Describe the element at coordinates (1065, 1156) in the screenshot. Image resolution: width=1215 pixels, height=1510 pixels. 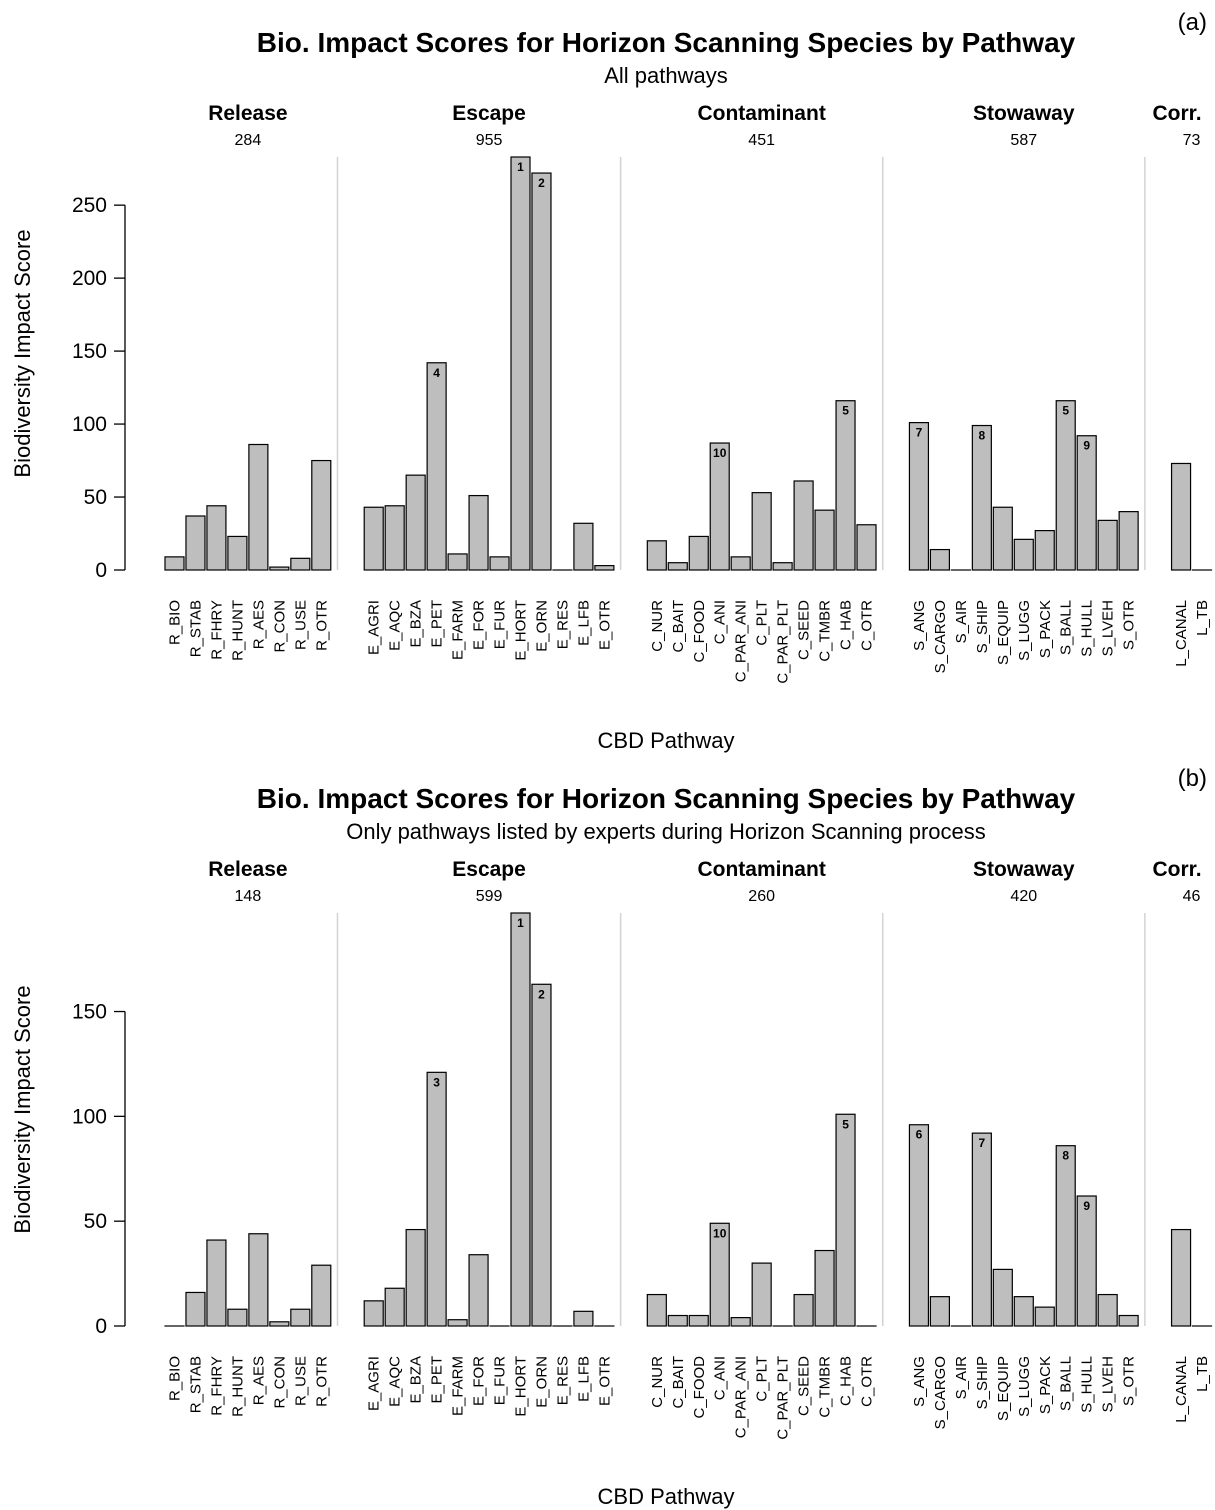
I see `rank-label: 8` at that location.